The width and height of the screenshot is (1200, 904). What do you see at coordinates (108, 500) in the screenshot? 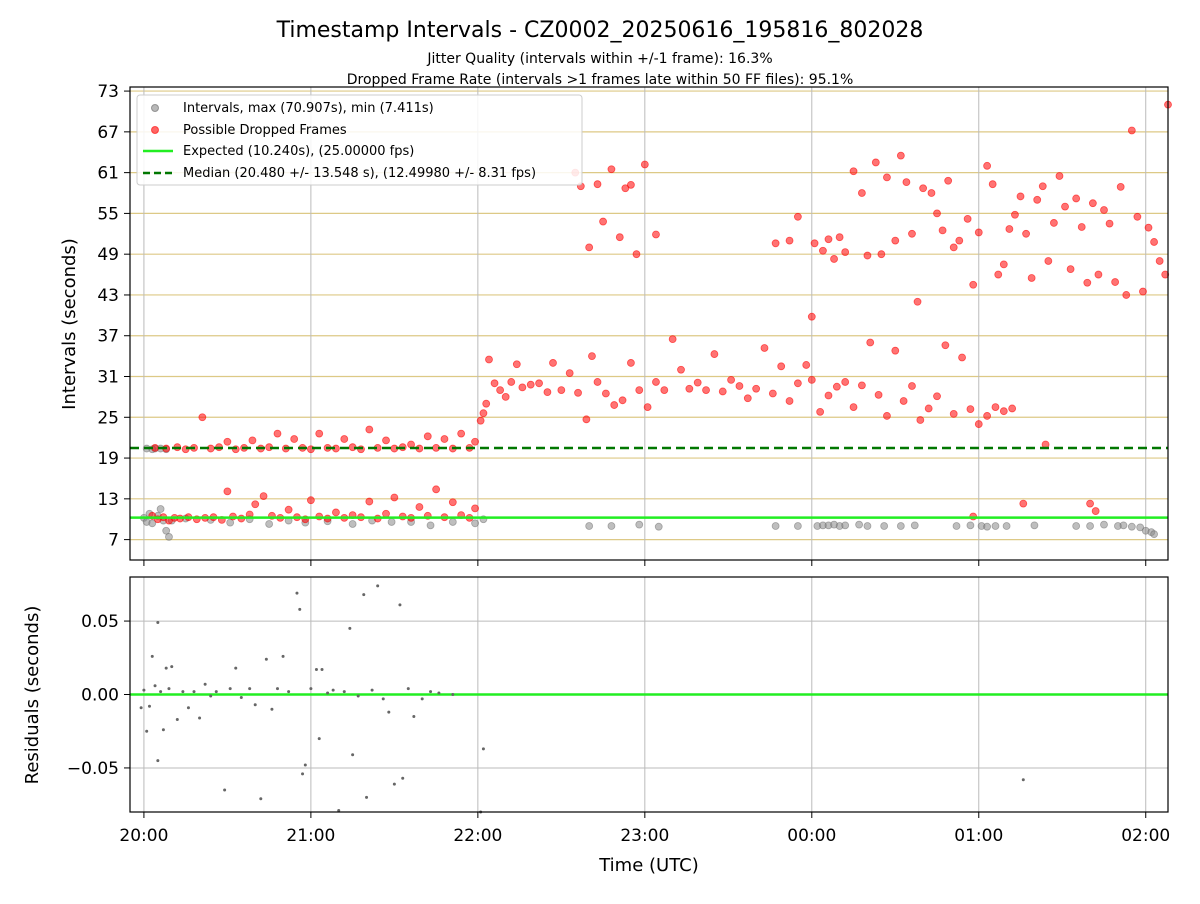
I see `top-y-tick-label: 13` at bounding box center [108, 500].